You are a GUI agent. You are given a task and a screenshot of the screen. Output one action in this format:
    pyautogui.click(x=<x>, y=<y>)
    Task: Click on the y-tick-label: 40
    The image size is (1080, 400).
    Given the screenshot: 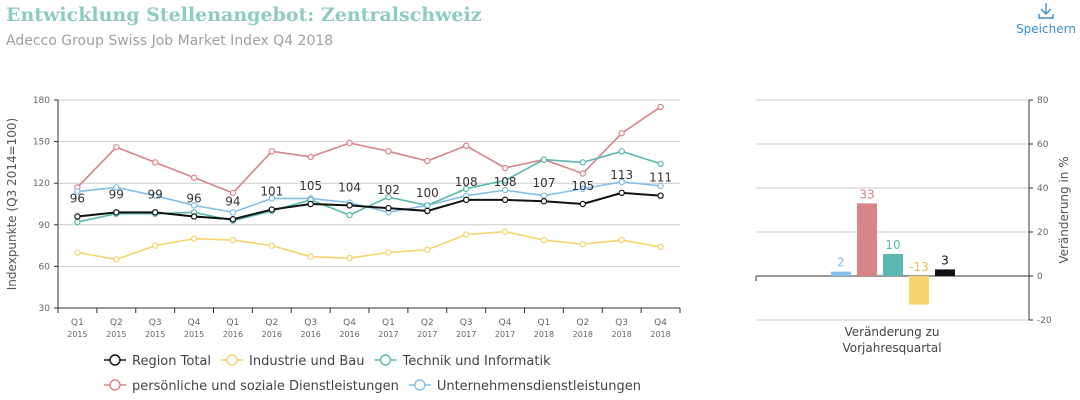 What is the action you would take?
    pyautogui.click(x=1043, y=189)
    